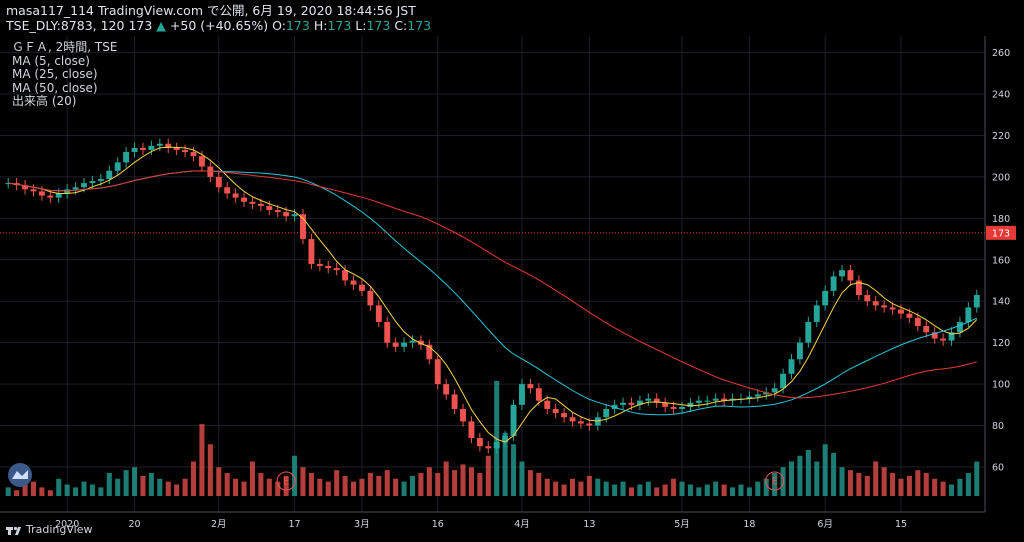  Describe the element at coordinates (1001, 232) in the screenshot. I see `current-price-badge` at that location.